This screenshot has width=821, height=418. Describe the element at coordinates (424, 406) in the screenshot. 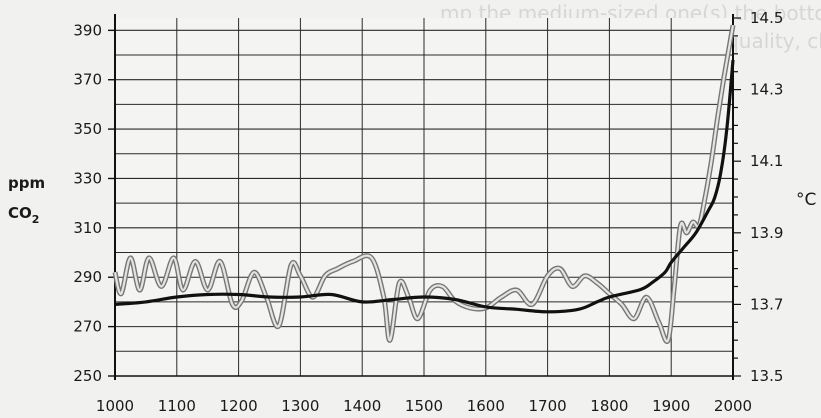

I see `x-tick-label: 1500` at that location.